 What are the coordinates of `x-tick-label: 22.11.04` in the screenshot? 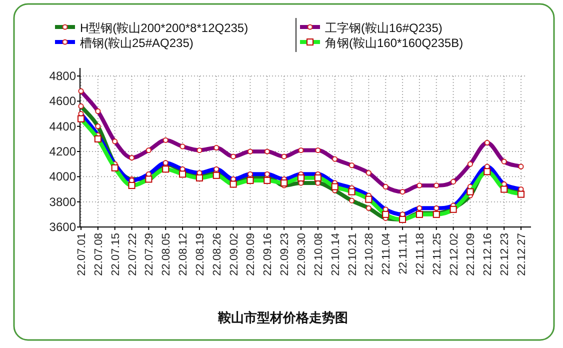 It's located at (386, 254).